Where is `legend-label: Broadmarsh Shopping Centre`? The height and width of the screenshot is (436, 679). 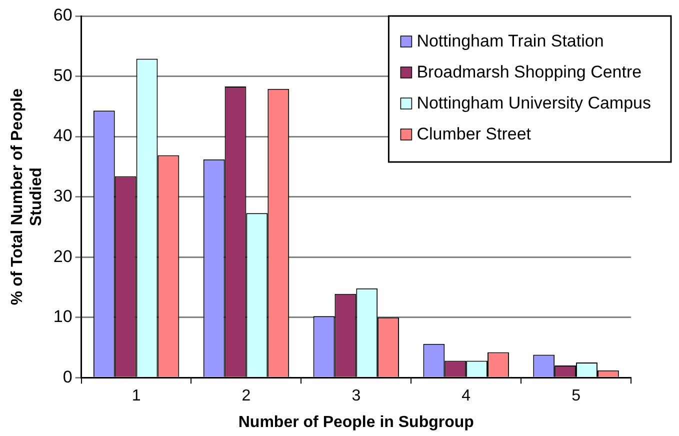
legend-label: Broadmarsh Shopping Centre is located at coordinates (529, 72).